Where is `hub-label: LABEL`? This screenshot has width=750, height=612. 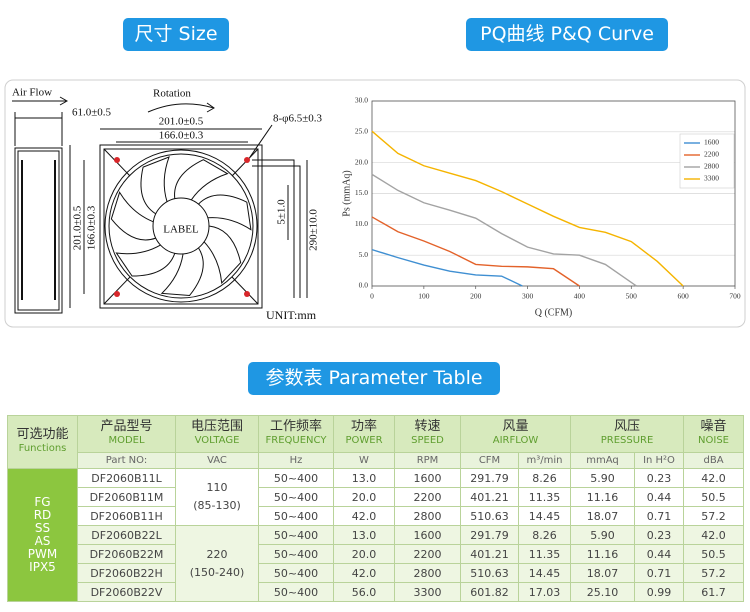 hub-label: LABEL is located at coordinates (181, 230).